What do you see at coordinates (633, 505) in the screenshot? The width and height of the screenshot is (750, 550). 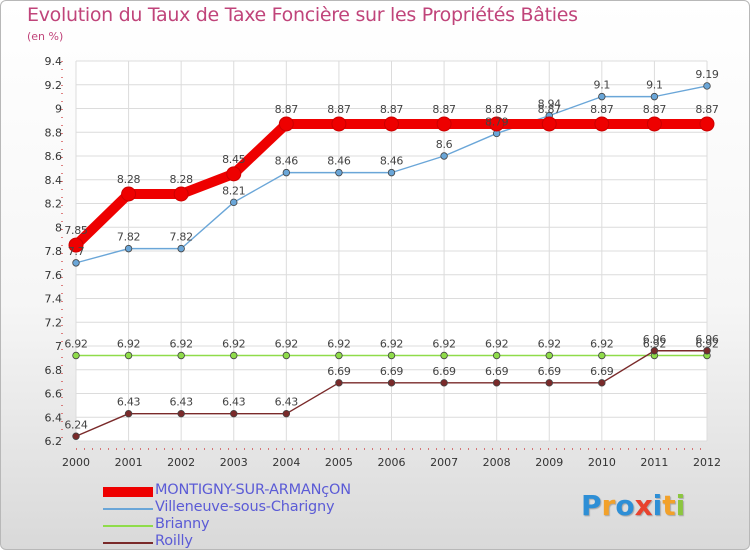 I see `proxiti-logo: Proxiti` at bounding box center [633, 505].